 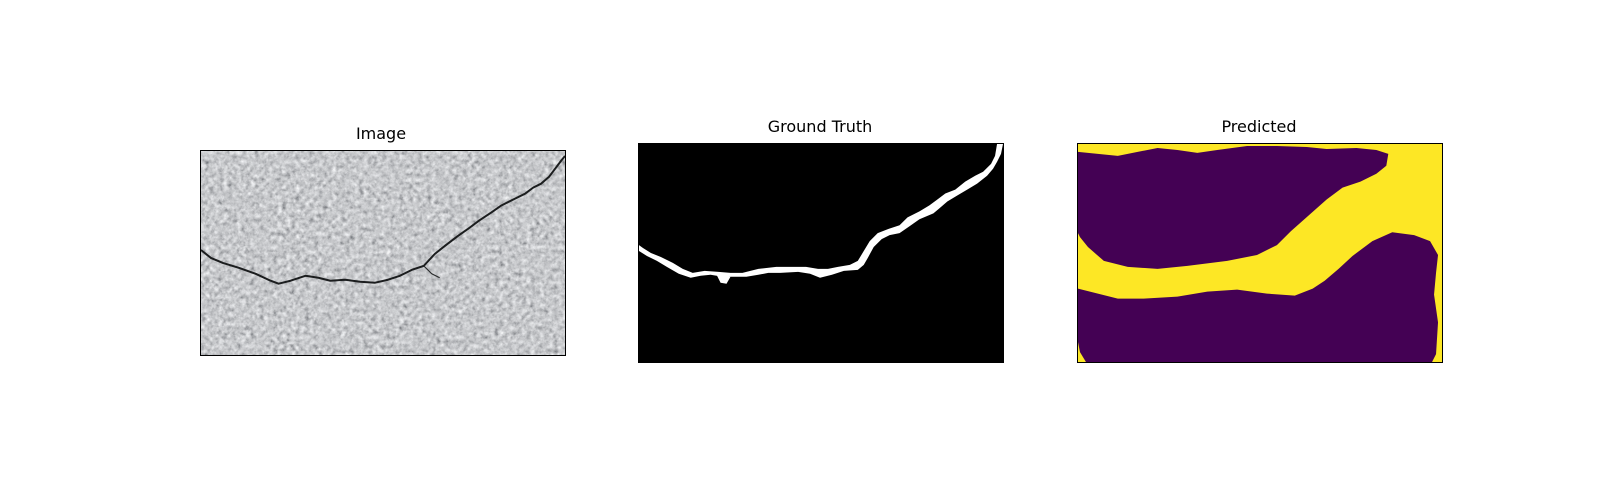 What do you see at coordinates (820, 126) in the screenshot?
I see `panel-title-ground-truth: Ground Truth` at bounding box center [820, 126].